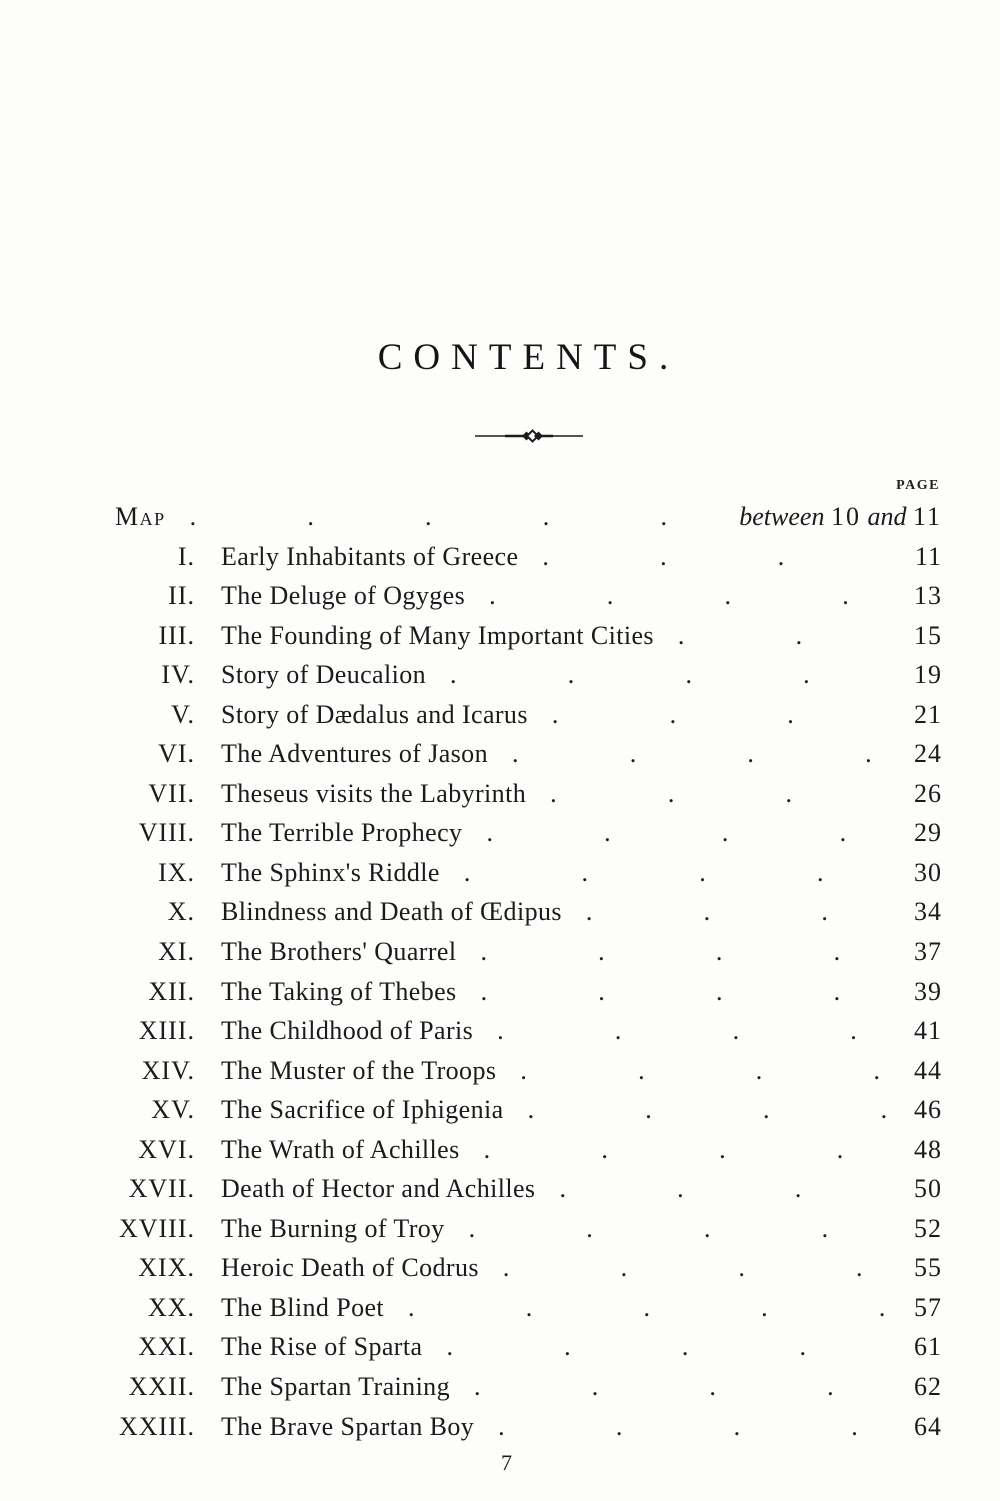 The height and width of the screenshot is (1501, 1000). What do you see at coordinates (506, 1462) in the screenshot?
I see `folio-page-number: 7` at bounding box center [506, 1462].